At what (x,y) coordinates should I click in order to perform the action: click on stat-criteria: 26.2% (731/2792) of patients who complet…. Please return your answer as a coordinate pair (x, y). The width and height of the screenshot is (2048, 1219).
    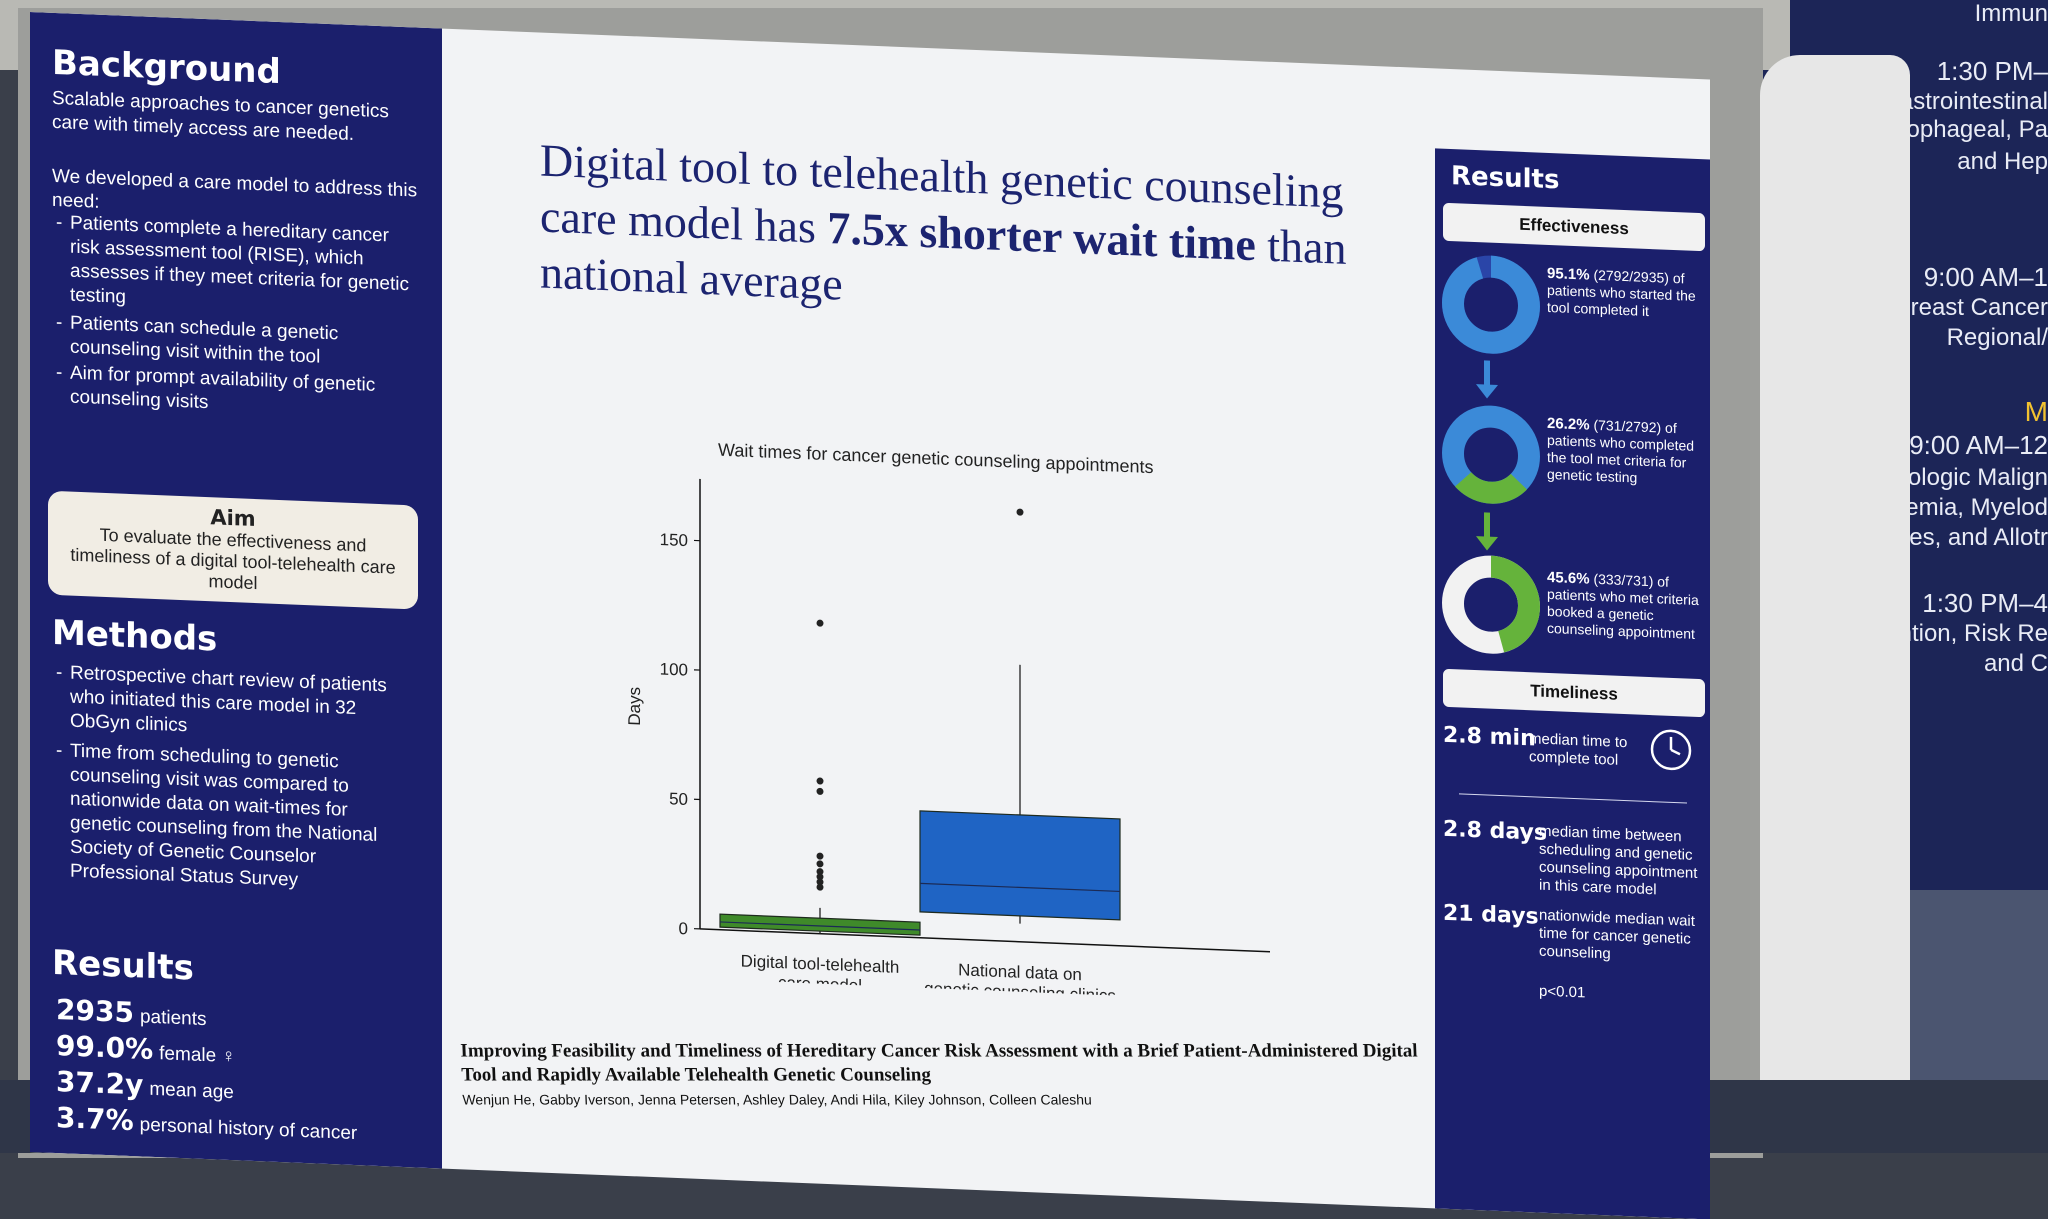
    Looking at the image, I should click on (1626, 452).